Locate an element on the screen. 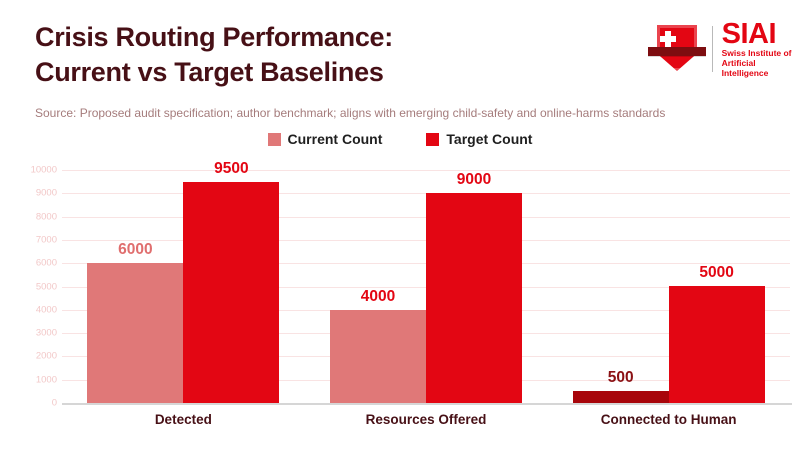  y-tick-3000: 3000 is located at coordinates (46, 333).